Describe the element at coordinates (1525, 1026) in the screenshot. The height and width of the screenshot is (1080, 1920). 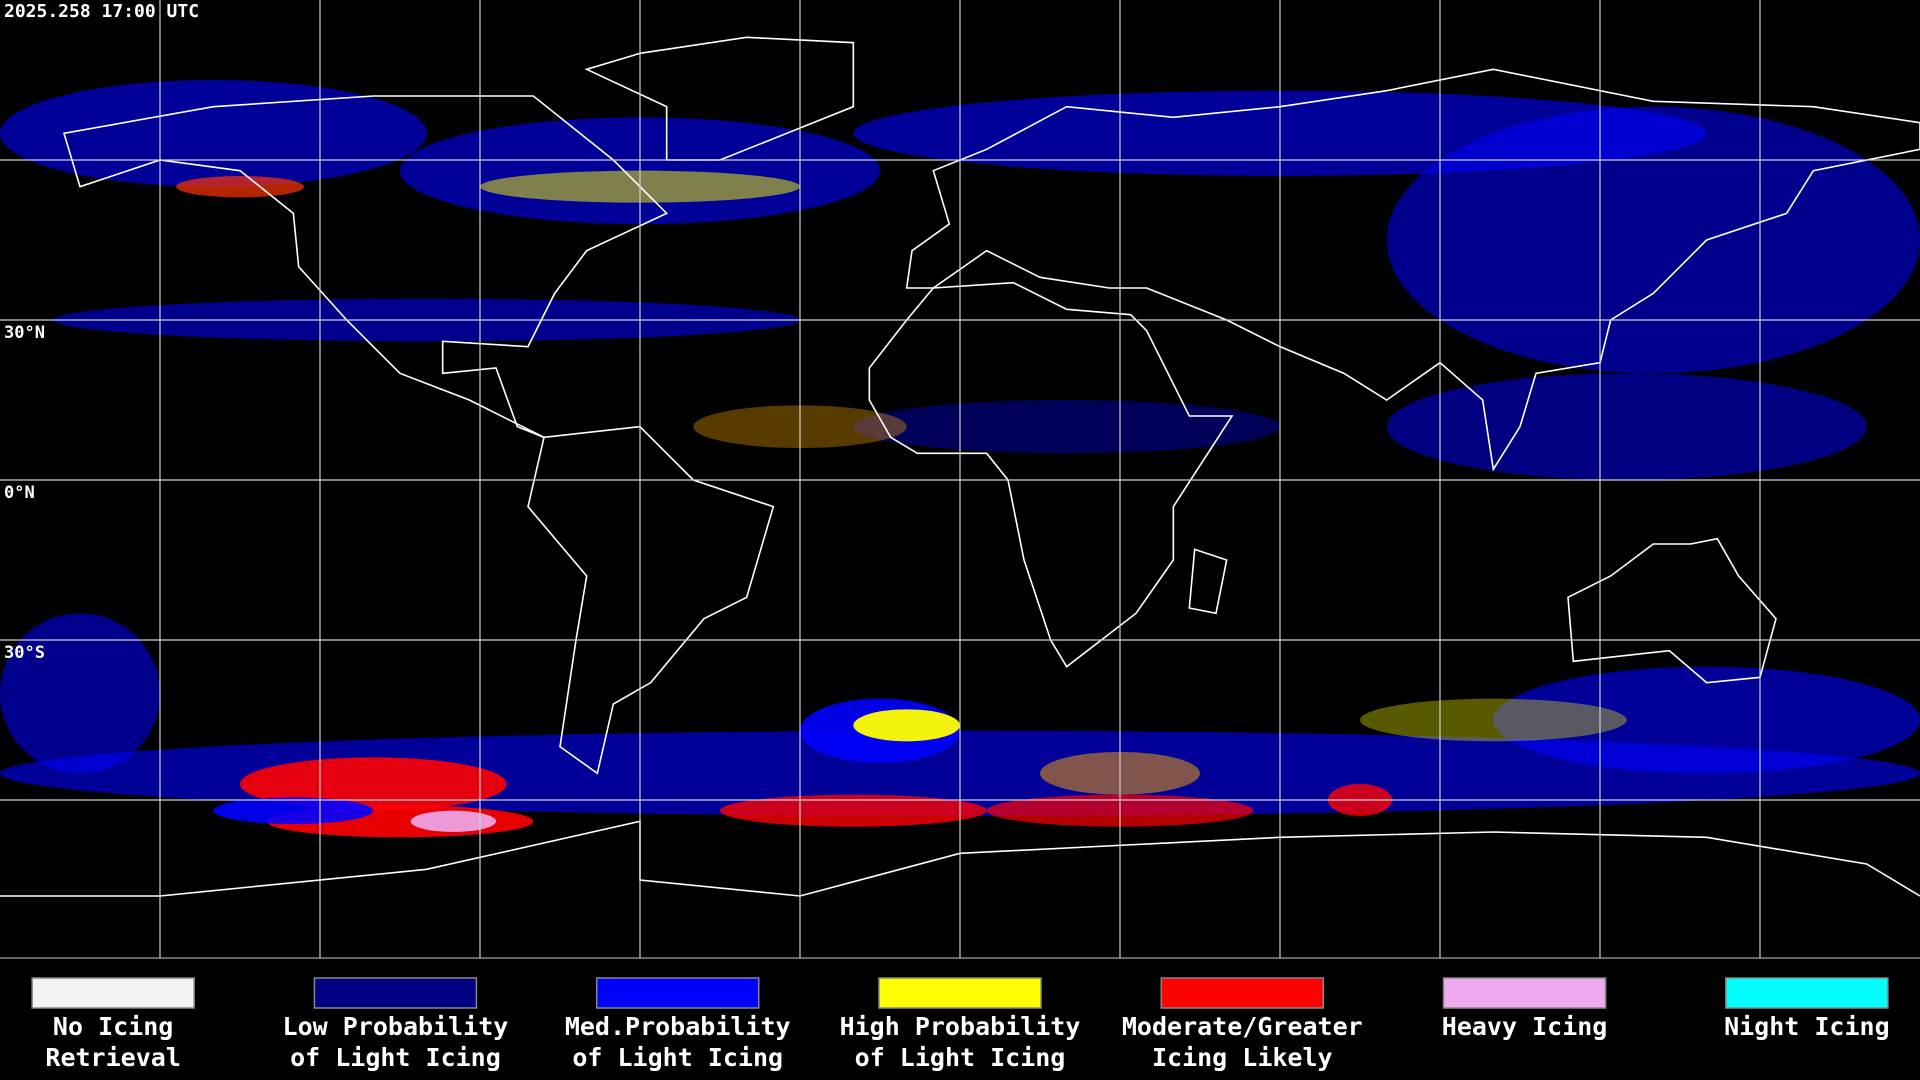
I see `legend-label: Heavy Icing` at that location.